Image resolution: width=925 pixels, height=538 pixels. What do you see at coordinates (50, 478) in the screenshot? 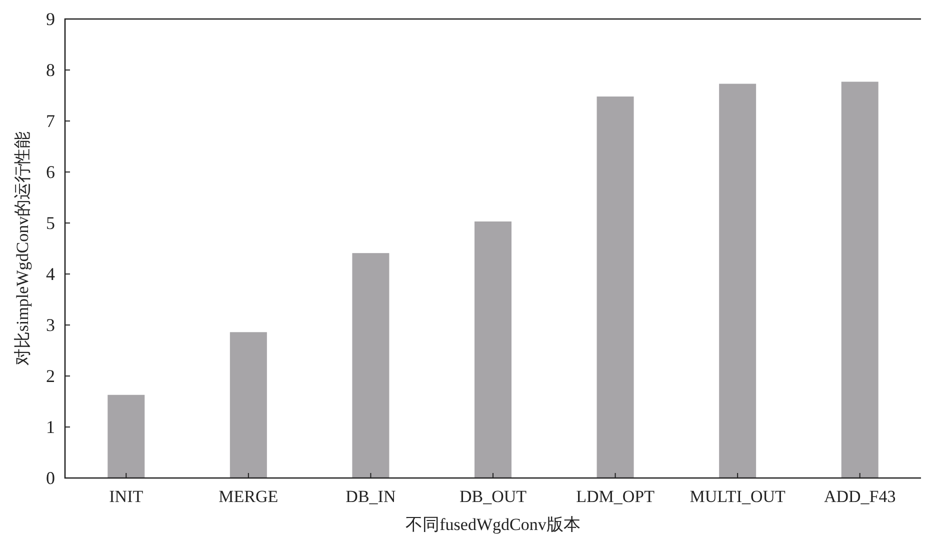
I see `y-tick-label: 0` at bounding box center [50, 478].